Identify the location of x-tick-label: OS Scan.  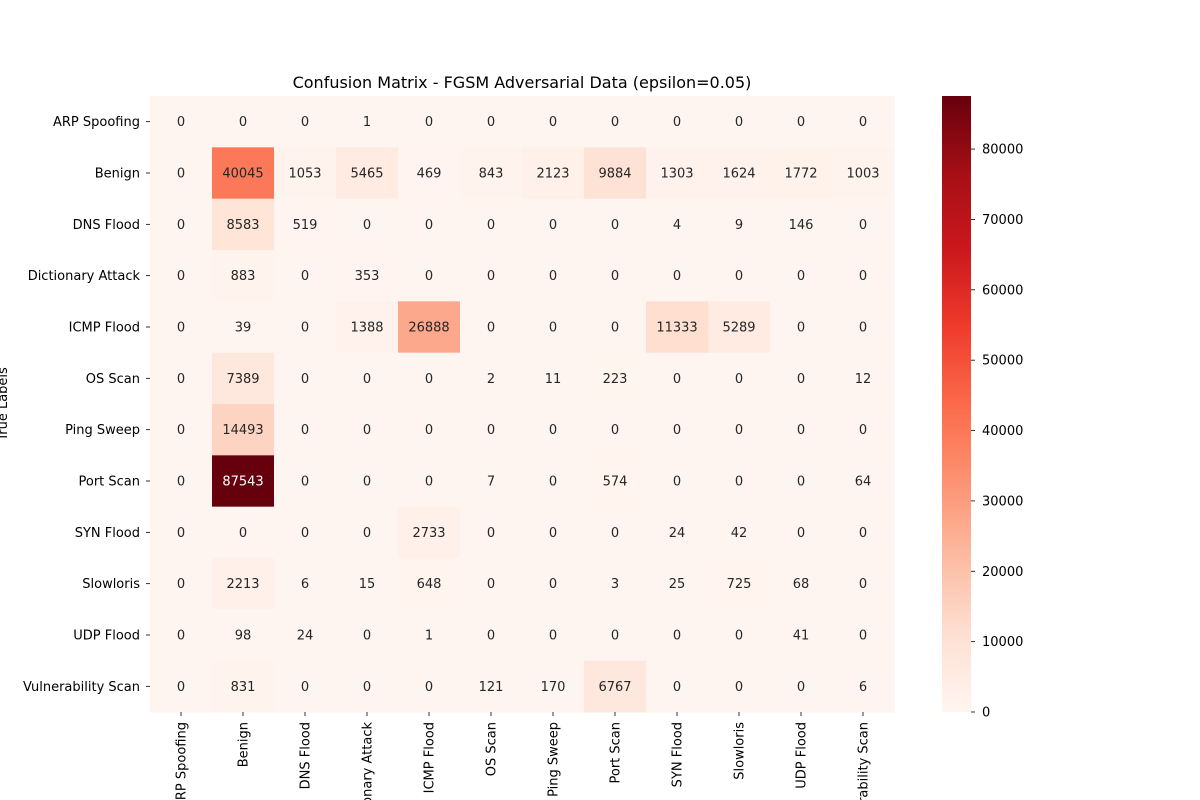
(492, 749).